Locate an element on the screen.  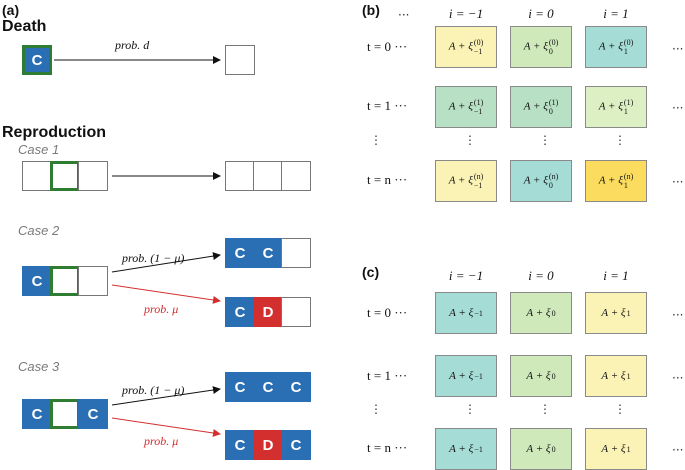
case2-arrow-black is located at coordinates (166, 262).